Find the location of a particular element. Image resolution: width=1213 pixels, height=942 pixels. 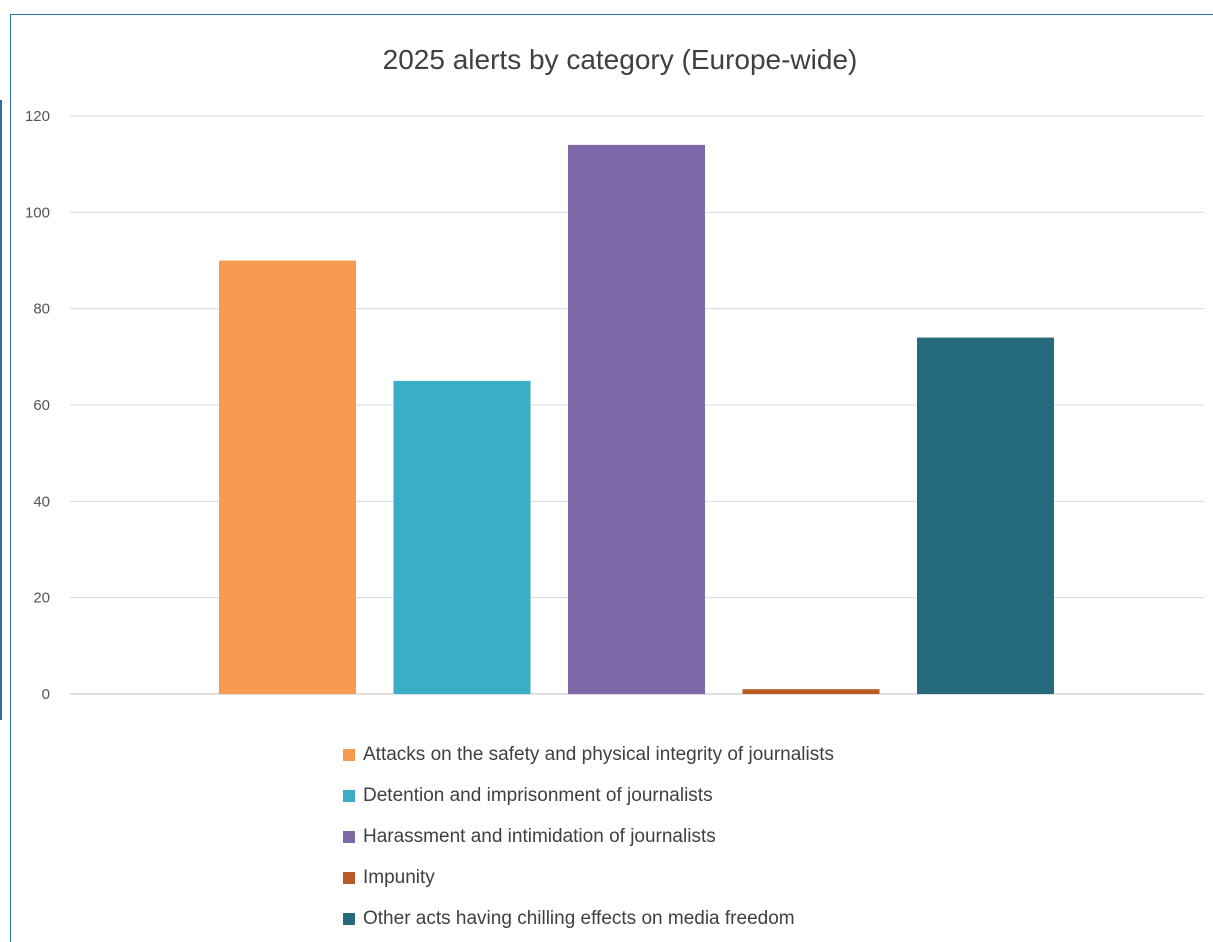

legend-item: Impunity is located at coordinates (588, 877).